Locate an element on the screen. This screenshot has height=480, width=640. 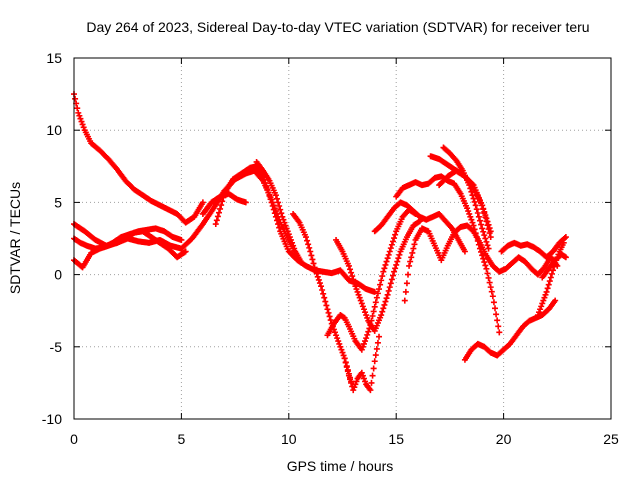
x-axis-label: GPS time / hours is located at coordinates (340, 466).